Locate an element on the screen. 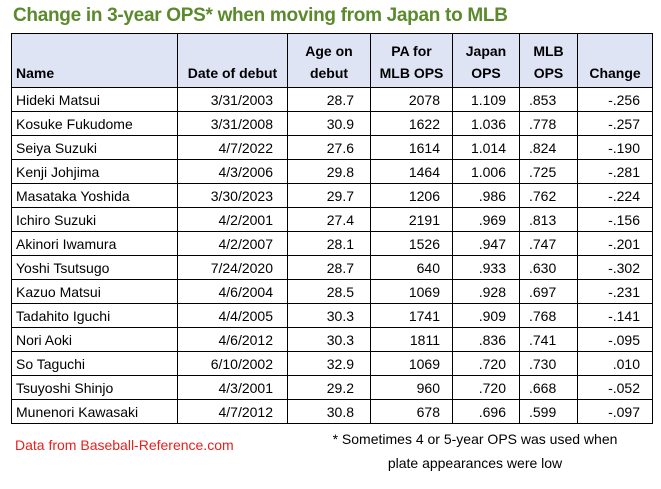  mlb-ops: .668 is located at coordinates (548, 387).